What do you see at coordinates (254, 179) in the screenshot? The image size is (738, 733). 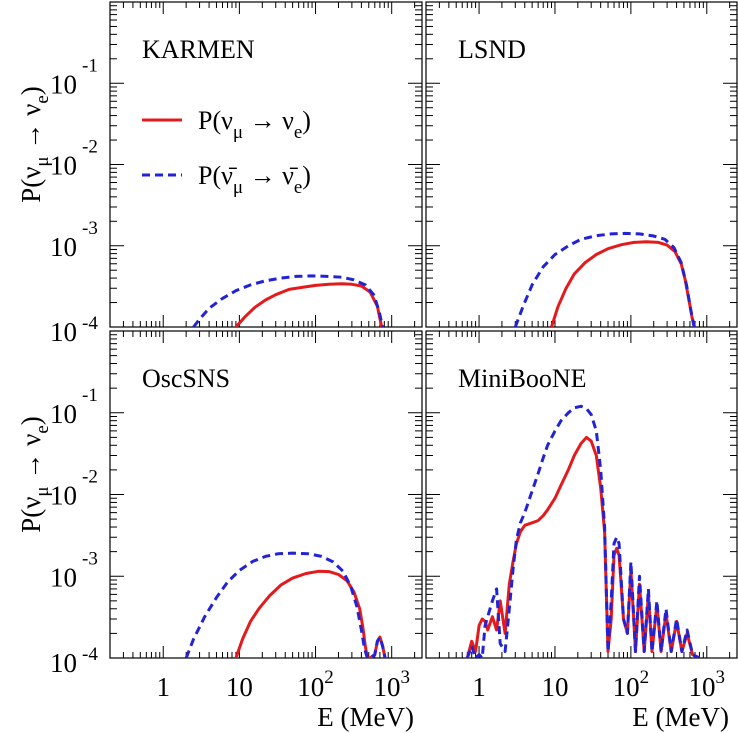 I see `legend-label: P(ν̄μ → ν̄e)` at bounding box center [254, 179].